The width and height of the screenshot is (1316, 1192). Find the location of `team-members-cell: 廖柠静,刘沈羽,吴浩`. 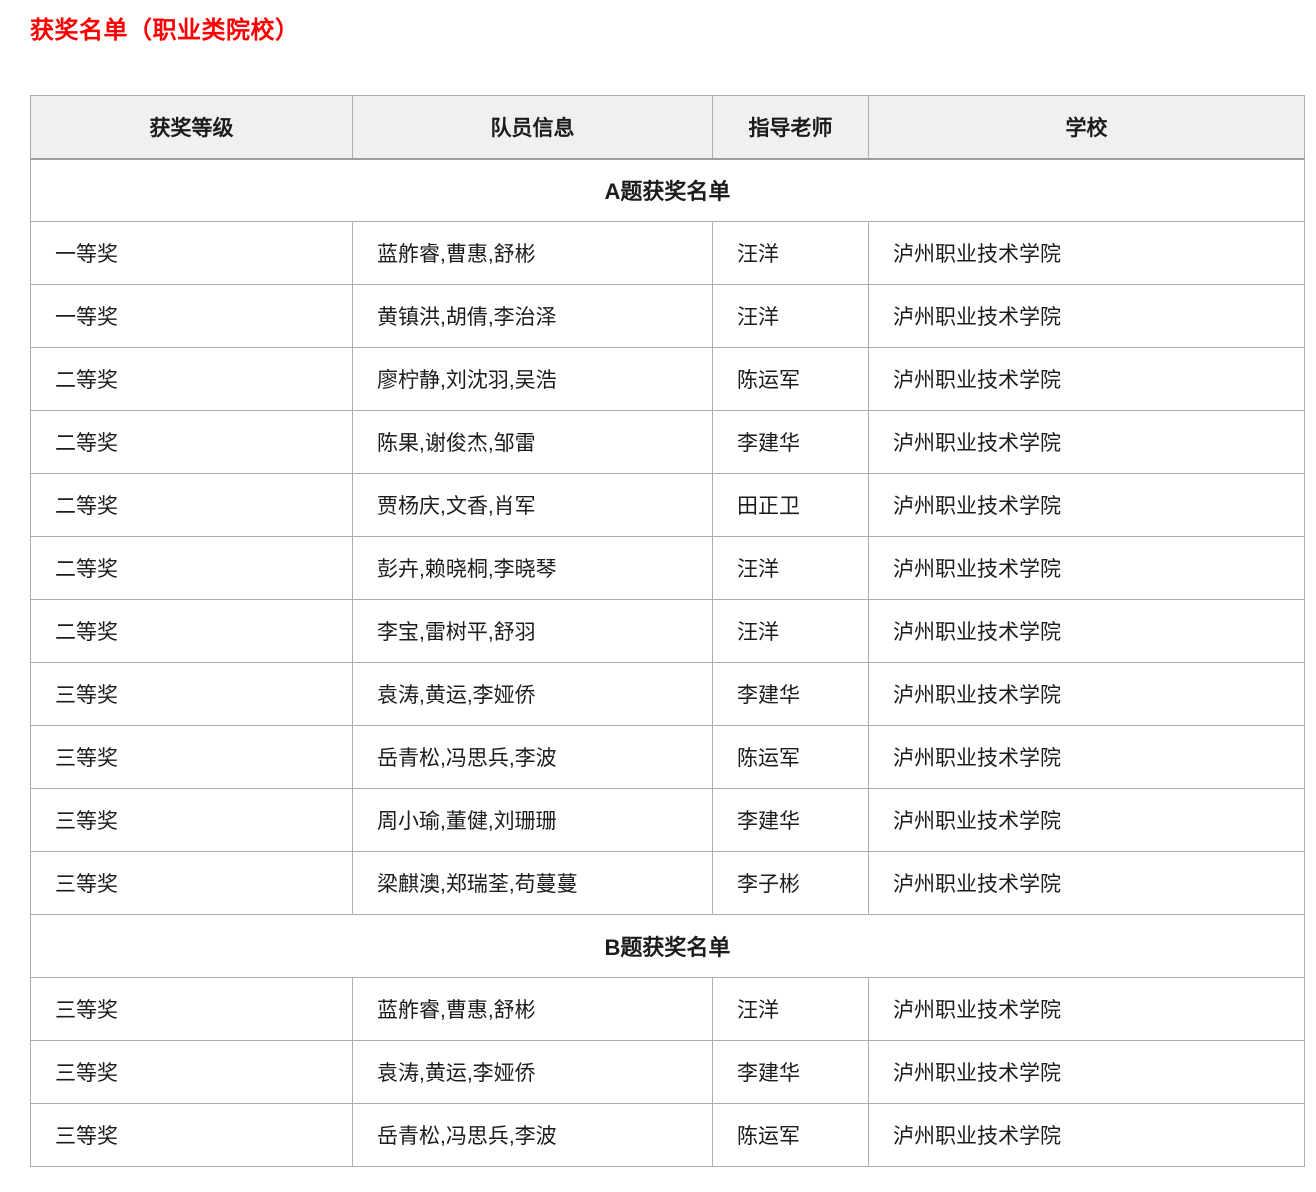

team-members-cell: 廖柠静,刘沈羽,吴浩 is located at coordinates (532, 379).